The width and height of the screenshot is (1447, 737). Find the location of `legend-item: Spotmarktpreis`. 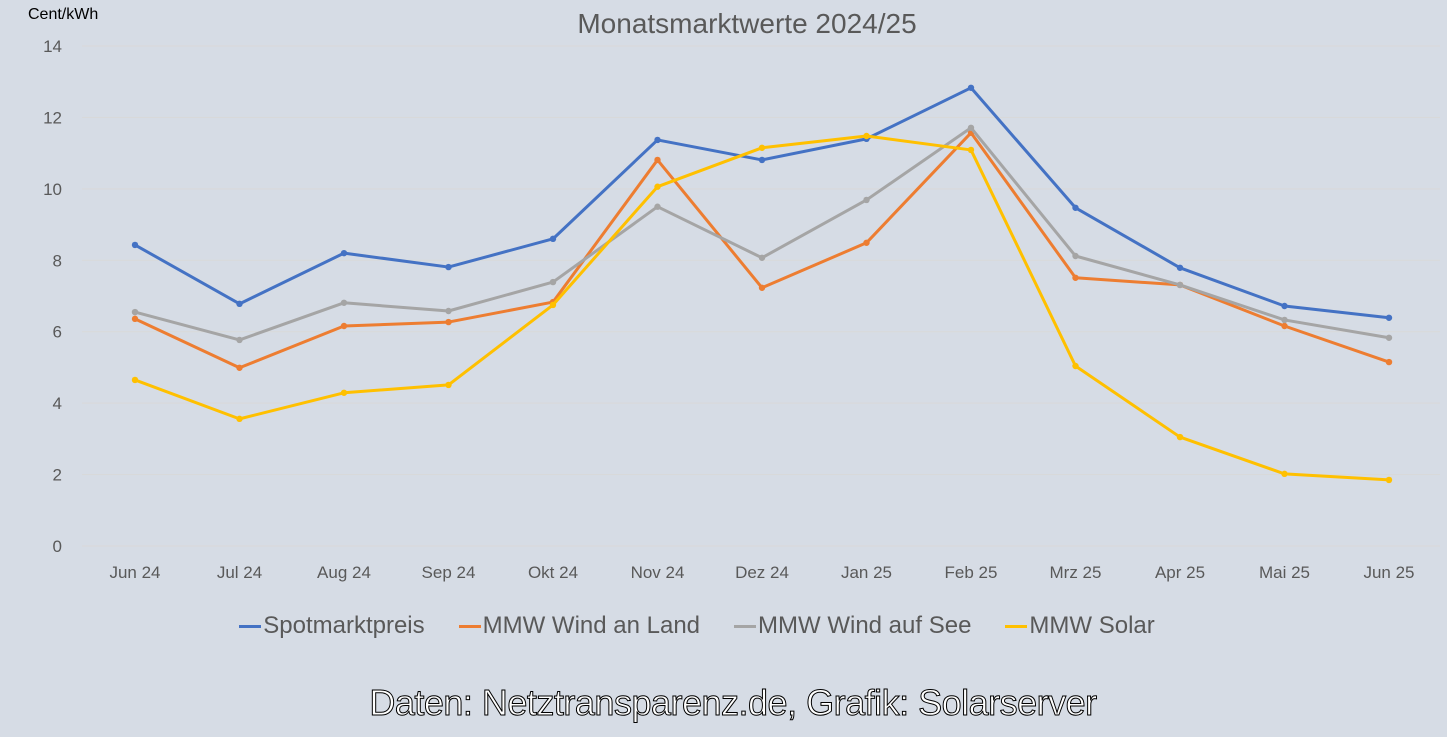

legend-item: Spotmarktpreis is located at coordinates (332, 626).